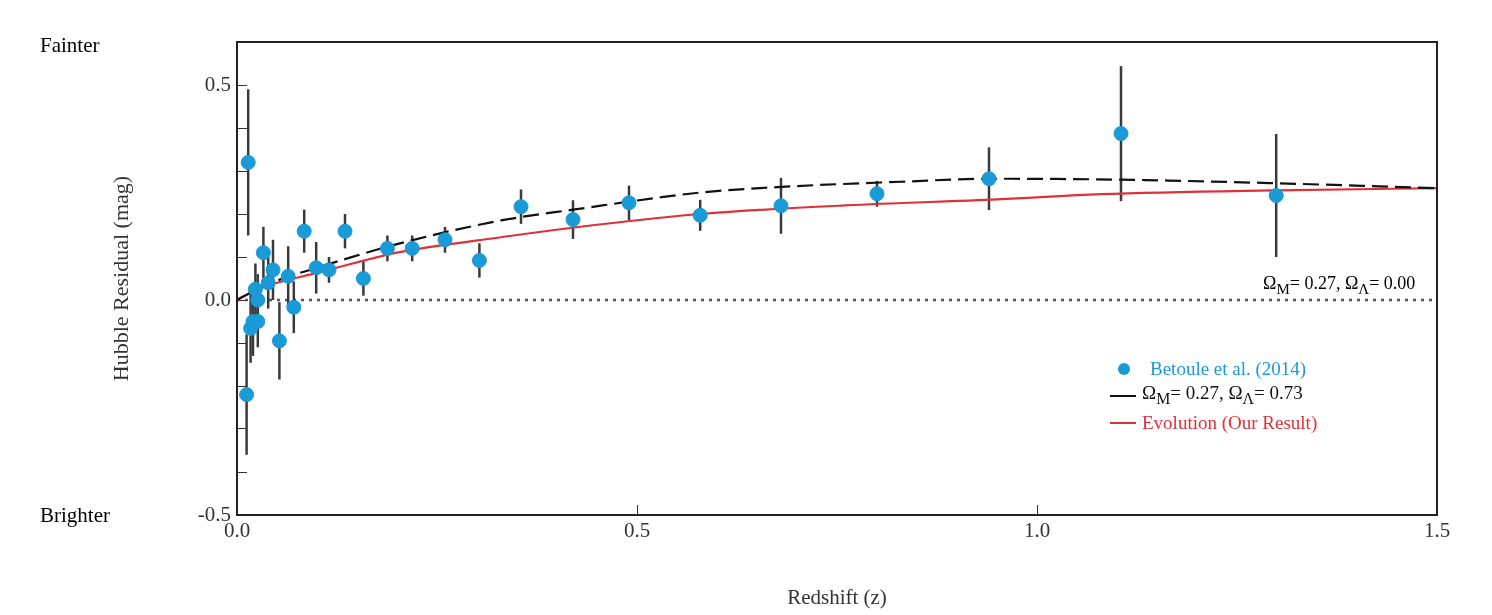 This screenshot has width=1492, height=615. Describe the element at coordinates (1230, 422) in the screenshot. I see `legend-label: Evolution (Our Result)` at that location.